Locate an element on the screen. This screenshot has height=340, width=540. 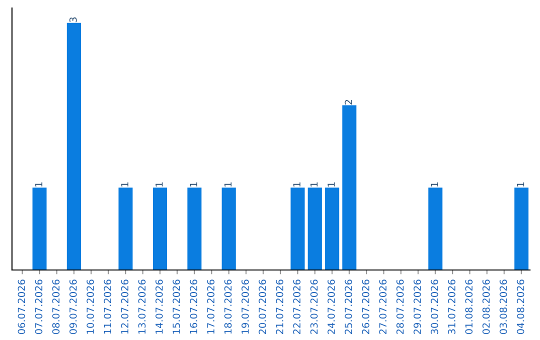
x-tick-label: 04.08.2026 is located at coordinates (520, 307).